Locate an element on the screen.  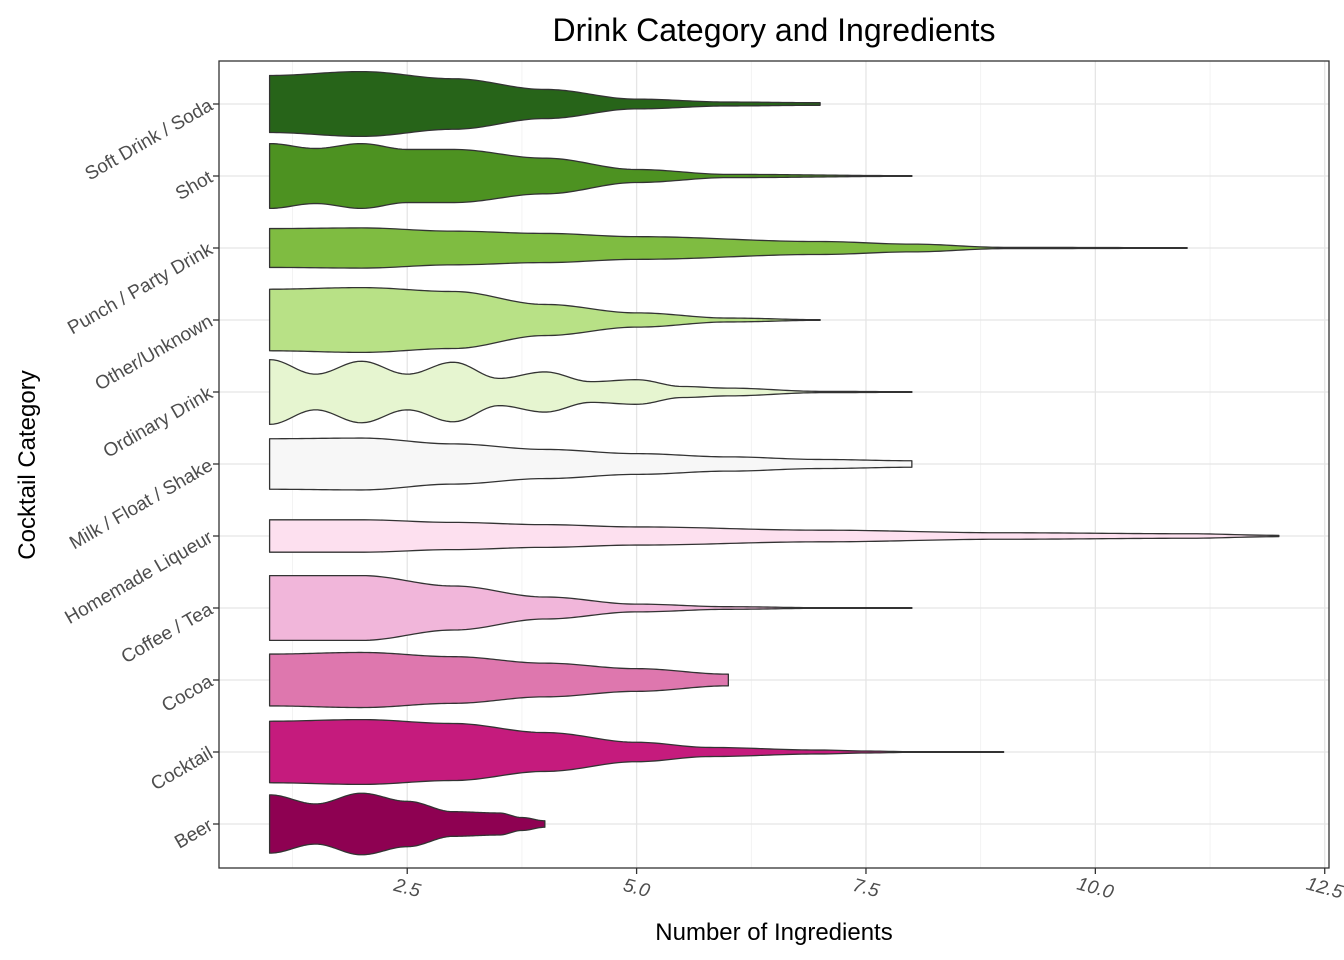
violin-beer is located at coordinates (407, 824).